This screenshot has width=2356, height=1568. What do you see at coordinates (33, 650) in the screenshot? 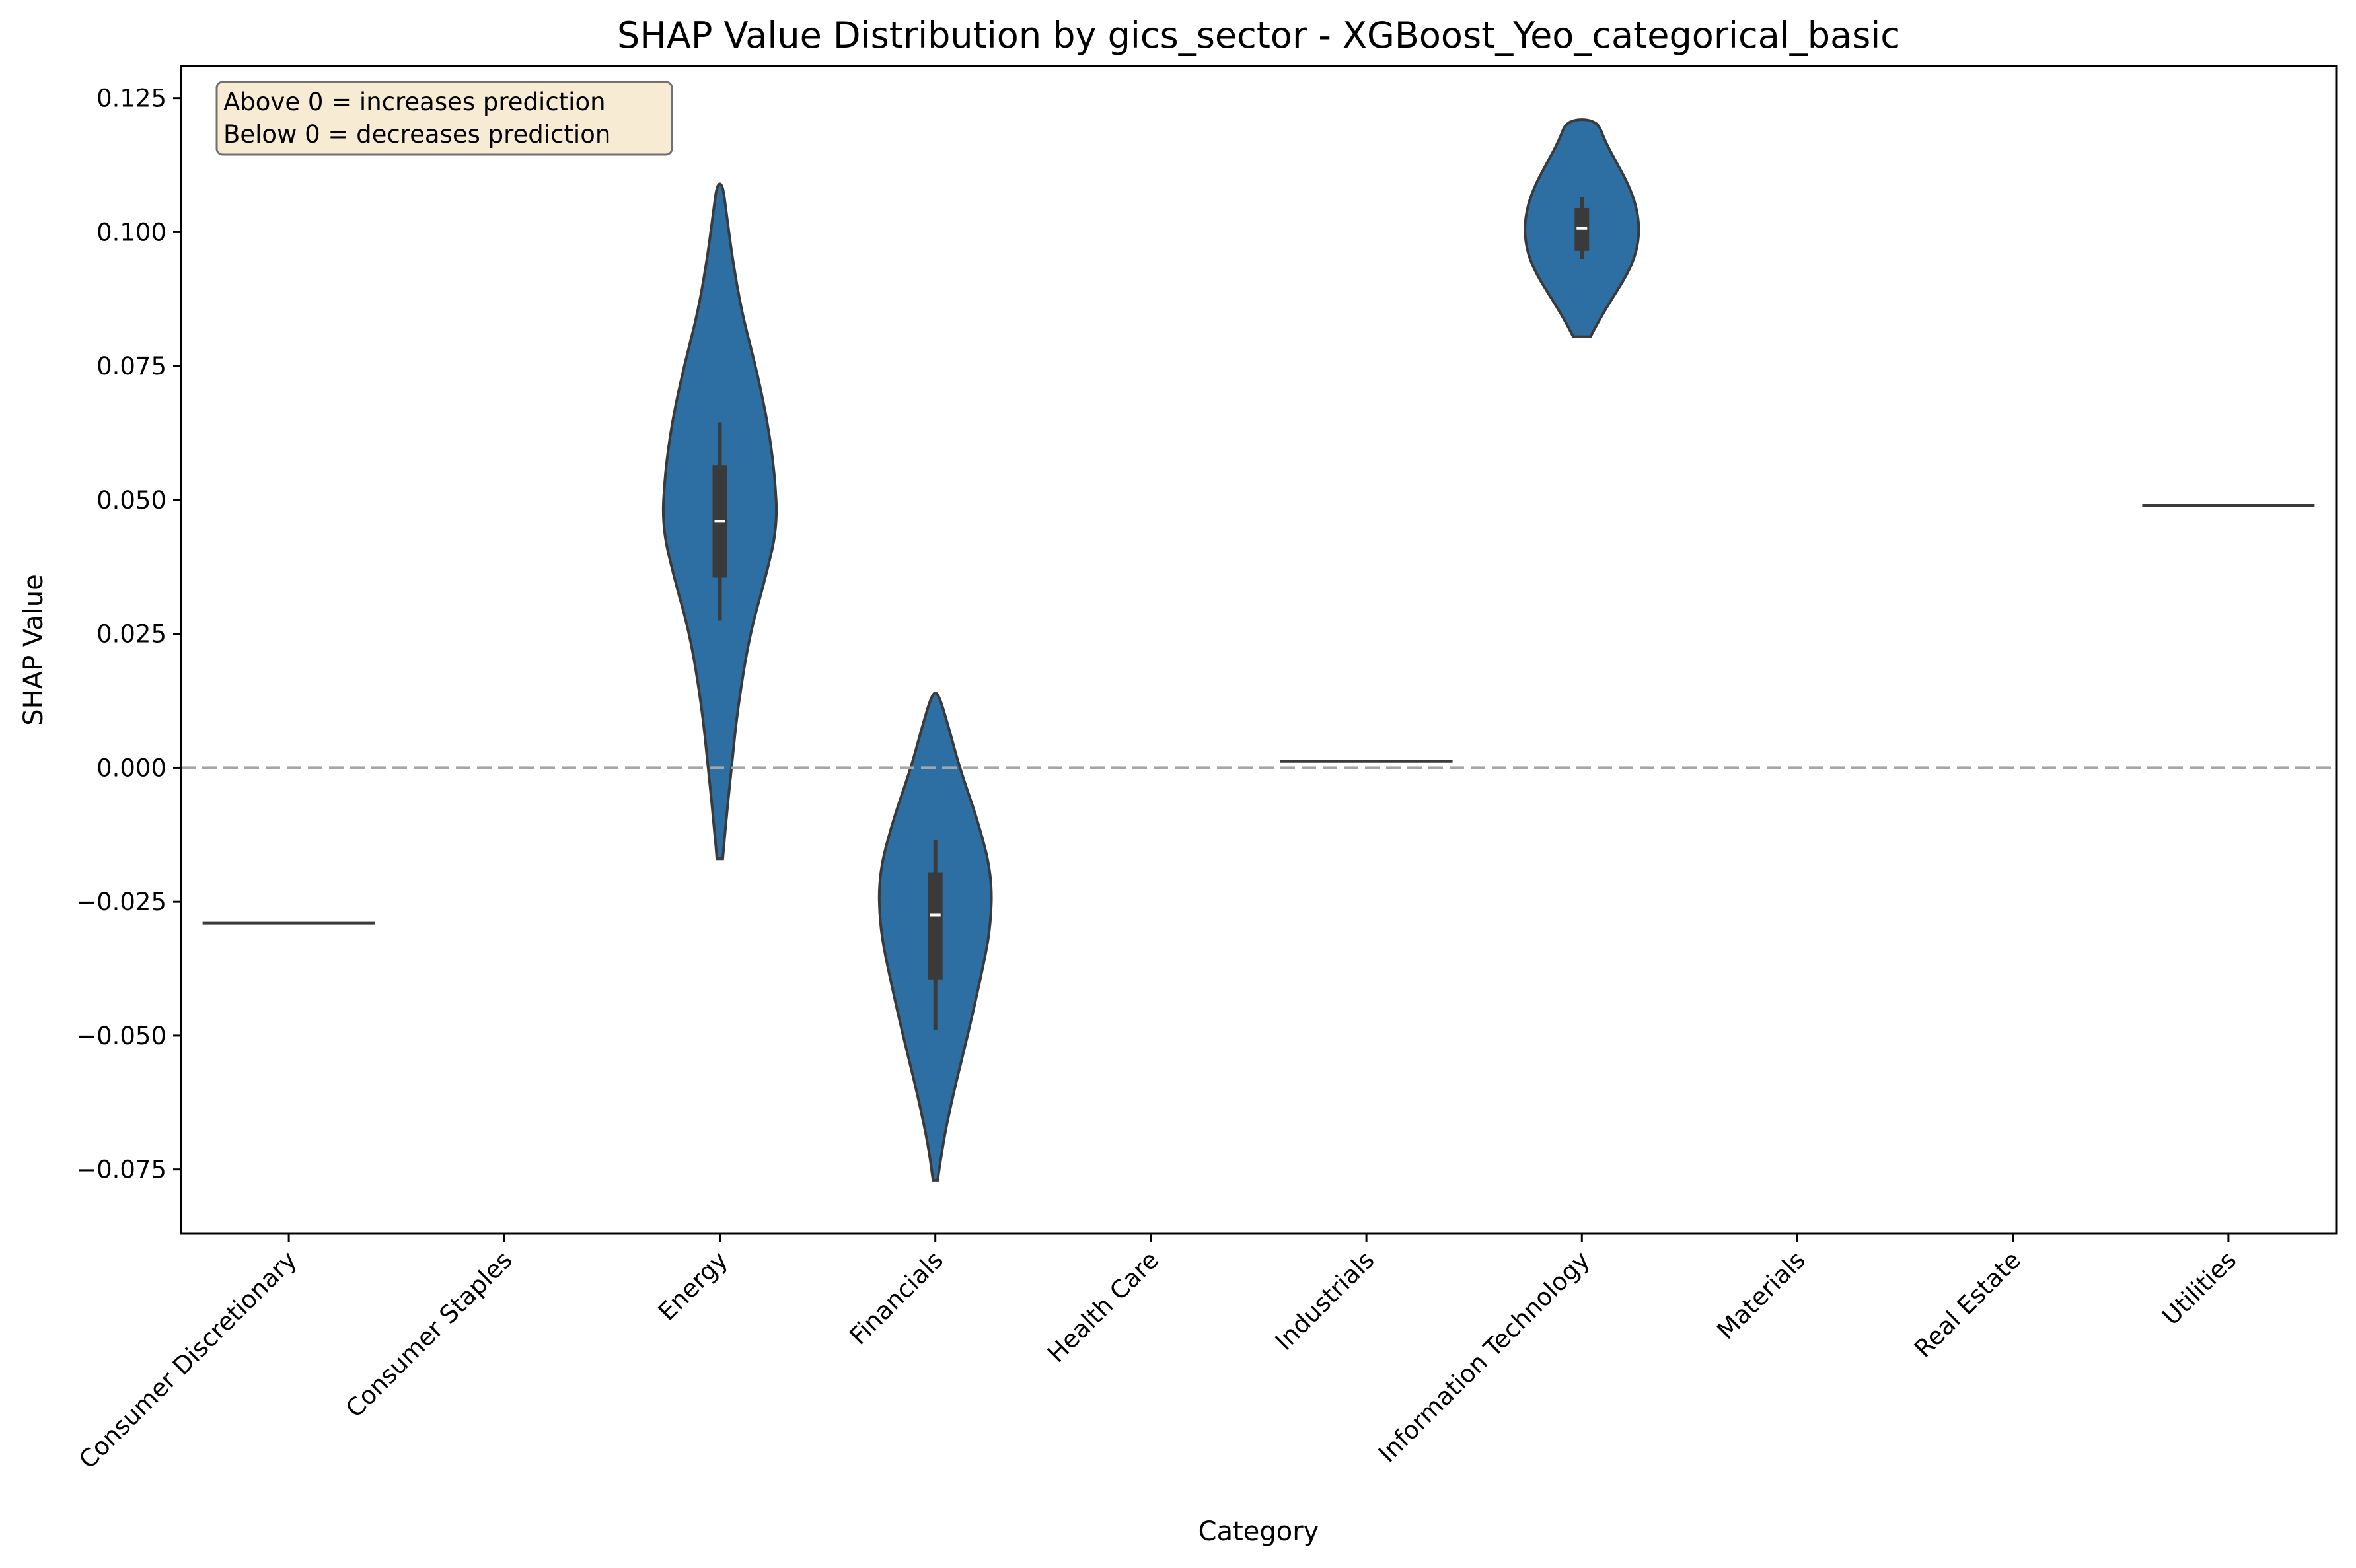
I see `y-axis-label: SHAP Value` at bounding box center [33, 650].